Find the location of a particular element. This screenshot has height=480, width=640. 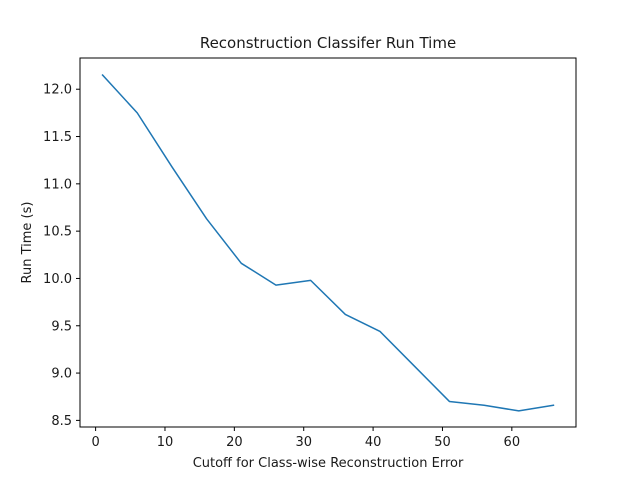

y-tick-label: 11.5 is located at coordinates (57, 137).